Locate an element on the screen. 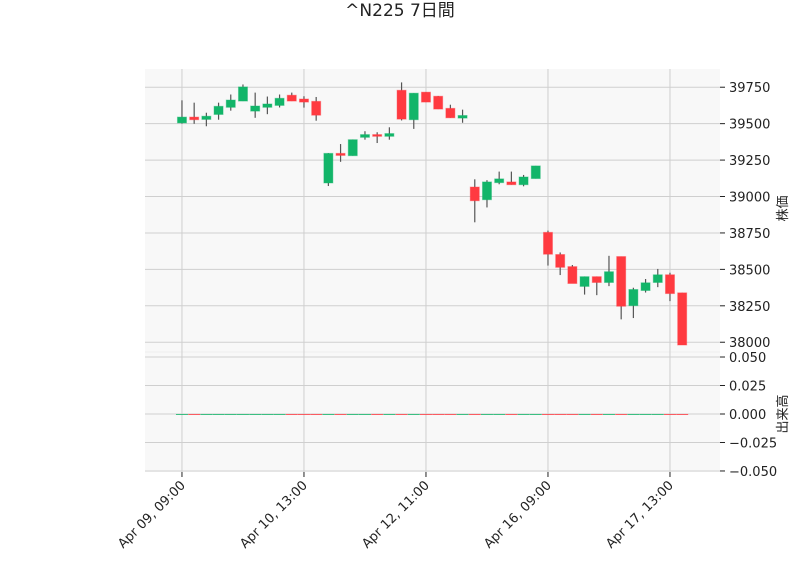 Image resolution: width=800 pixels, height=575 pixels. price-tick-label: 38500 is located at coordinates (749, 270).